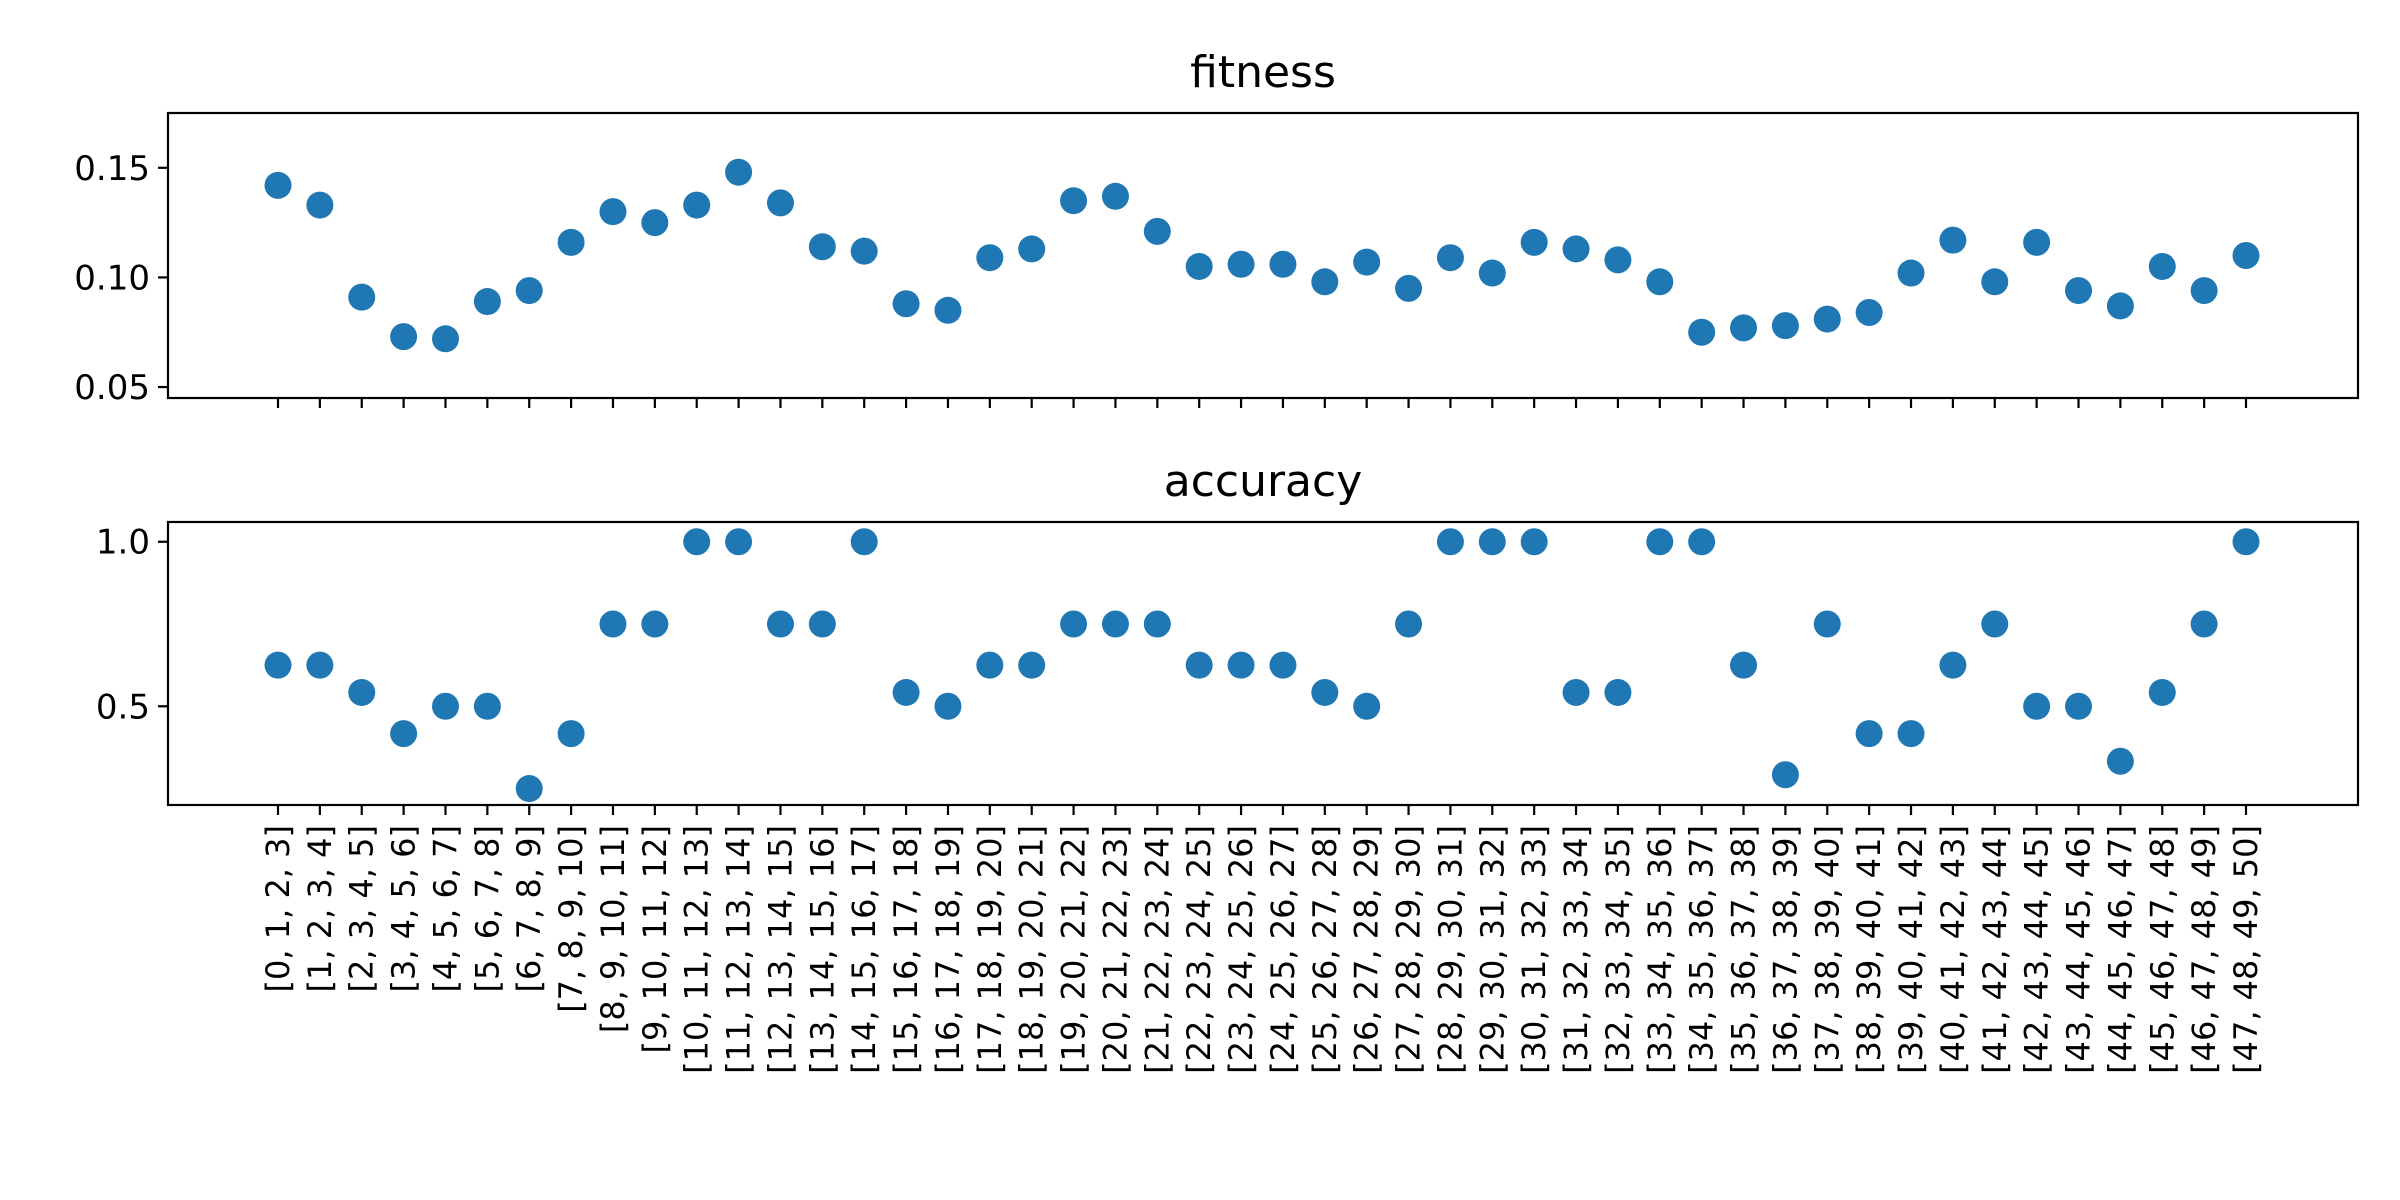  What do you see at coordinates (1262, 403) in the screenshot?
I see `fitness-x-axis` at bounding box center [1262, 403].